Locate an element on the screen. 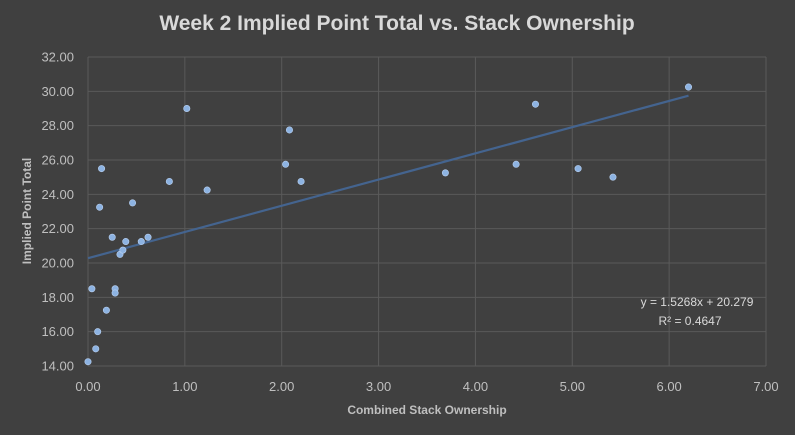 The height and width of the screenshot is (435, 795). y-tick-label: 32.00 is located at coordinates (57, 57).